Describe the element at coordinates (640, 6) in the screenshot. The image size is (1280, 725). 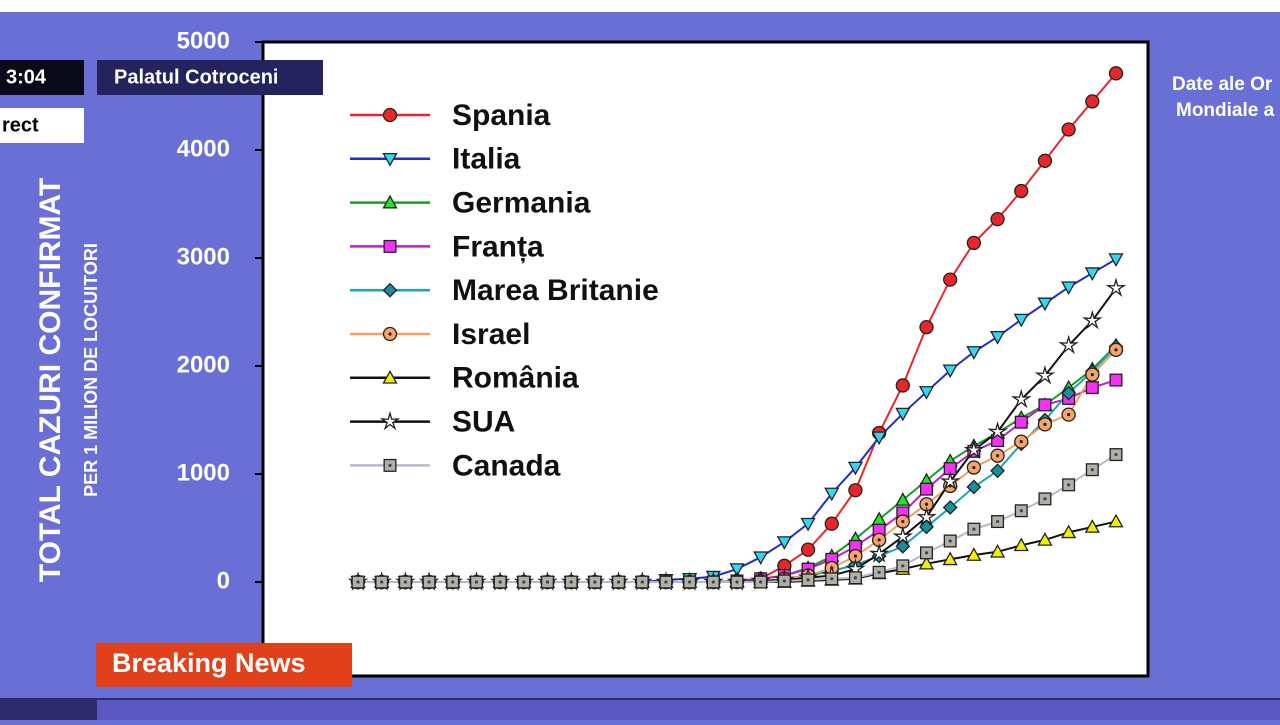
I see `top-strip` at that location.